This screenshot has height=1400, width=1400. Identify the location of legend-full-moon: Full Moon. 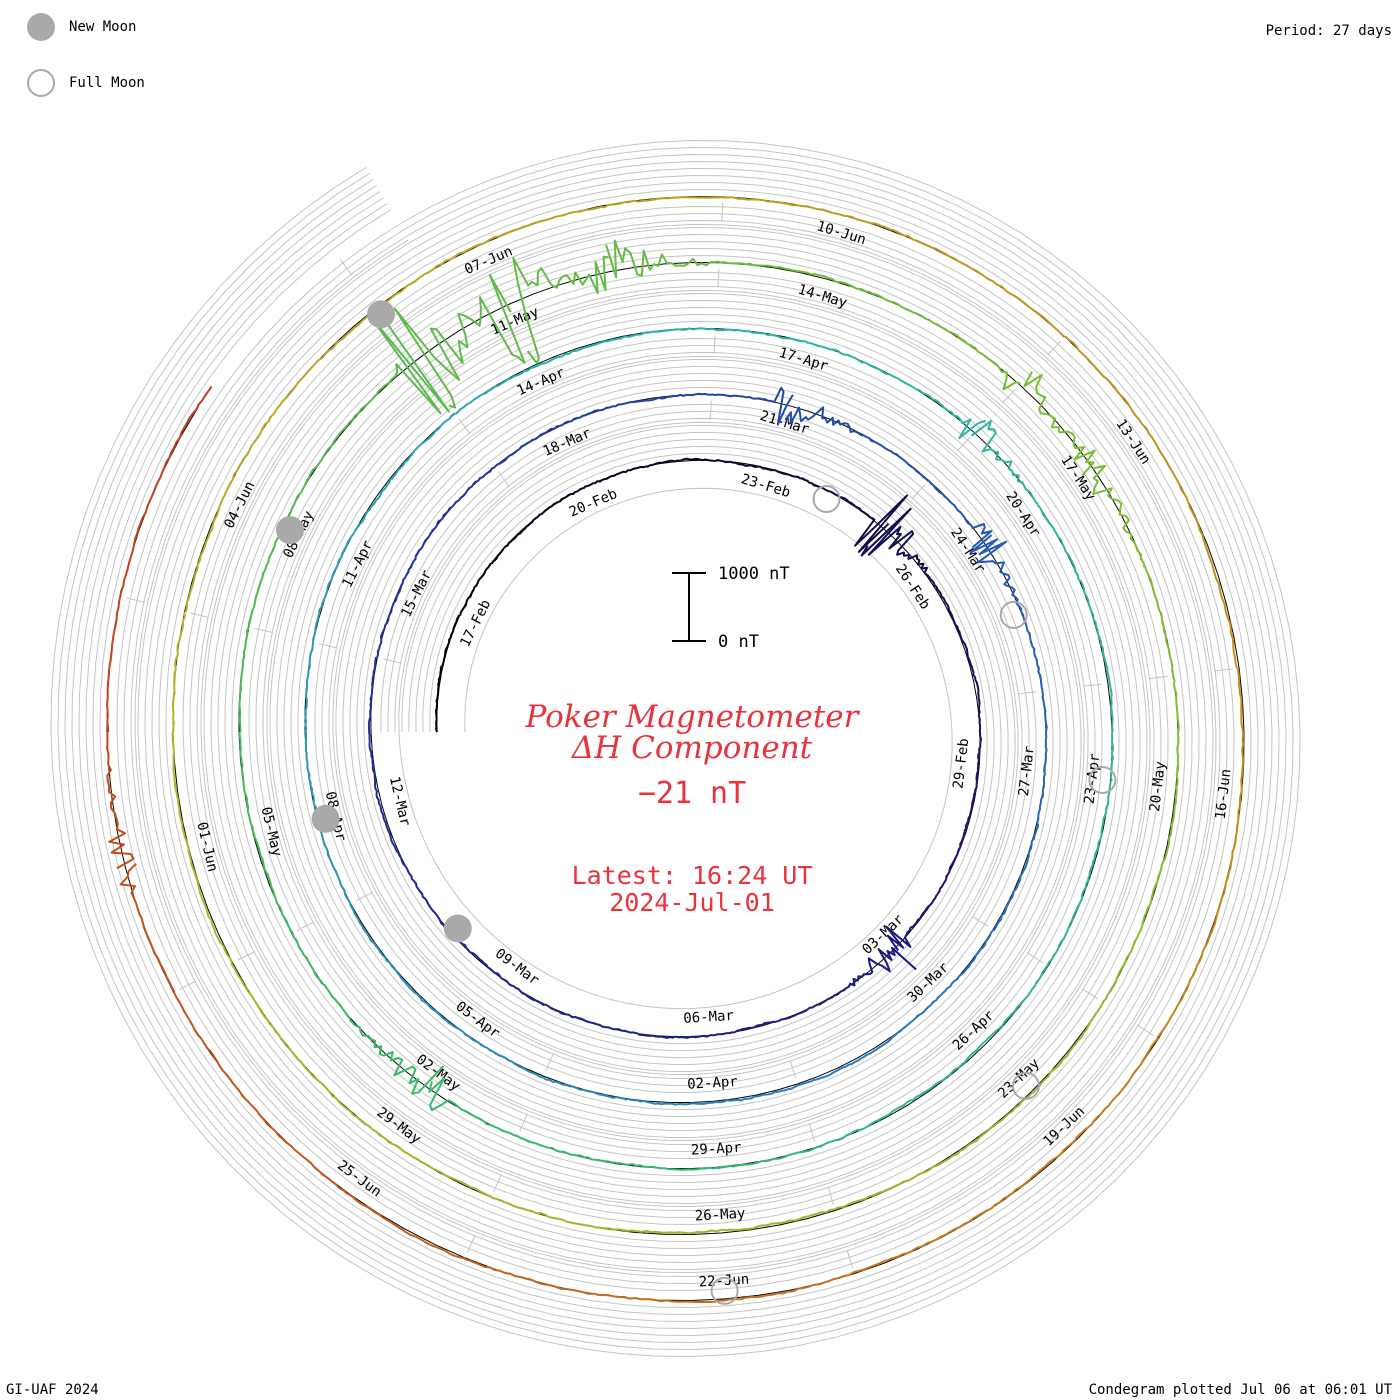
(86, 83).